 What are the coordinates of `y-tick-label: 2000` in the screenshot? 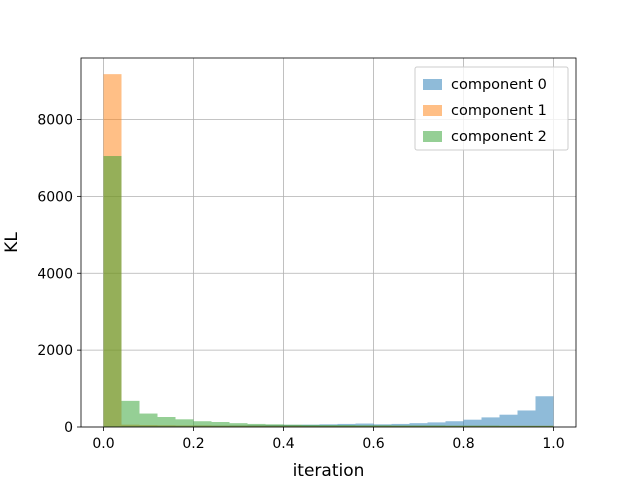 It's located at (55, 351).